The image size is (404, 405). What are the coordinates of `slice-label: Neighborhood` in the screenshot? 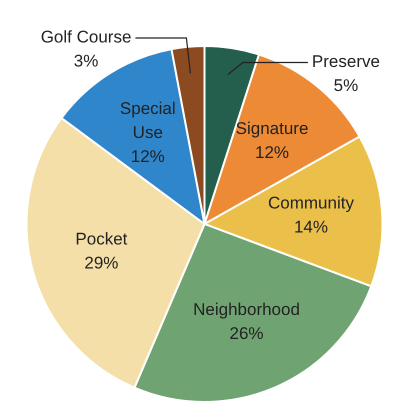 It's located at (246, 309).